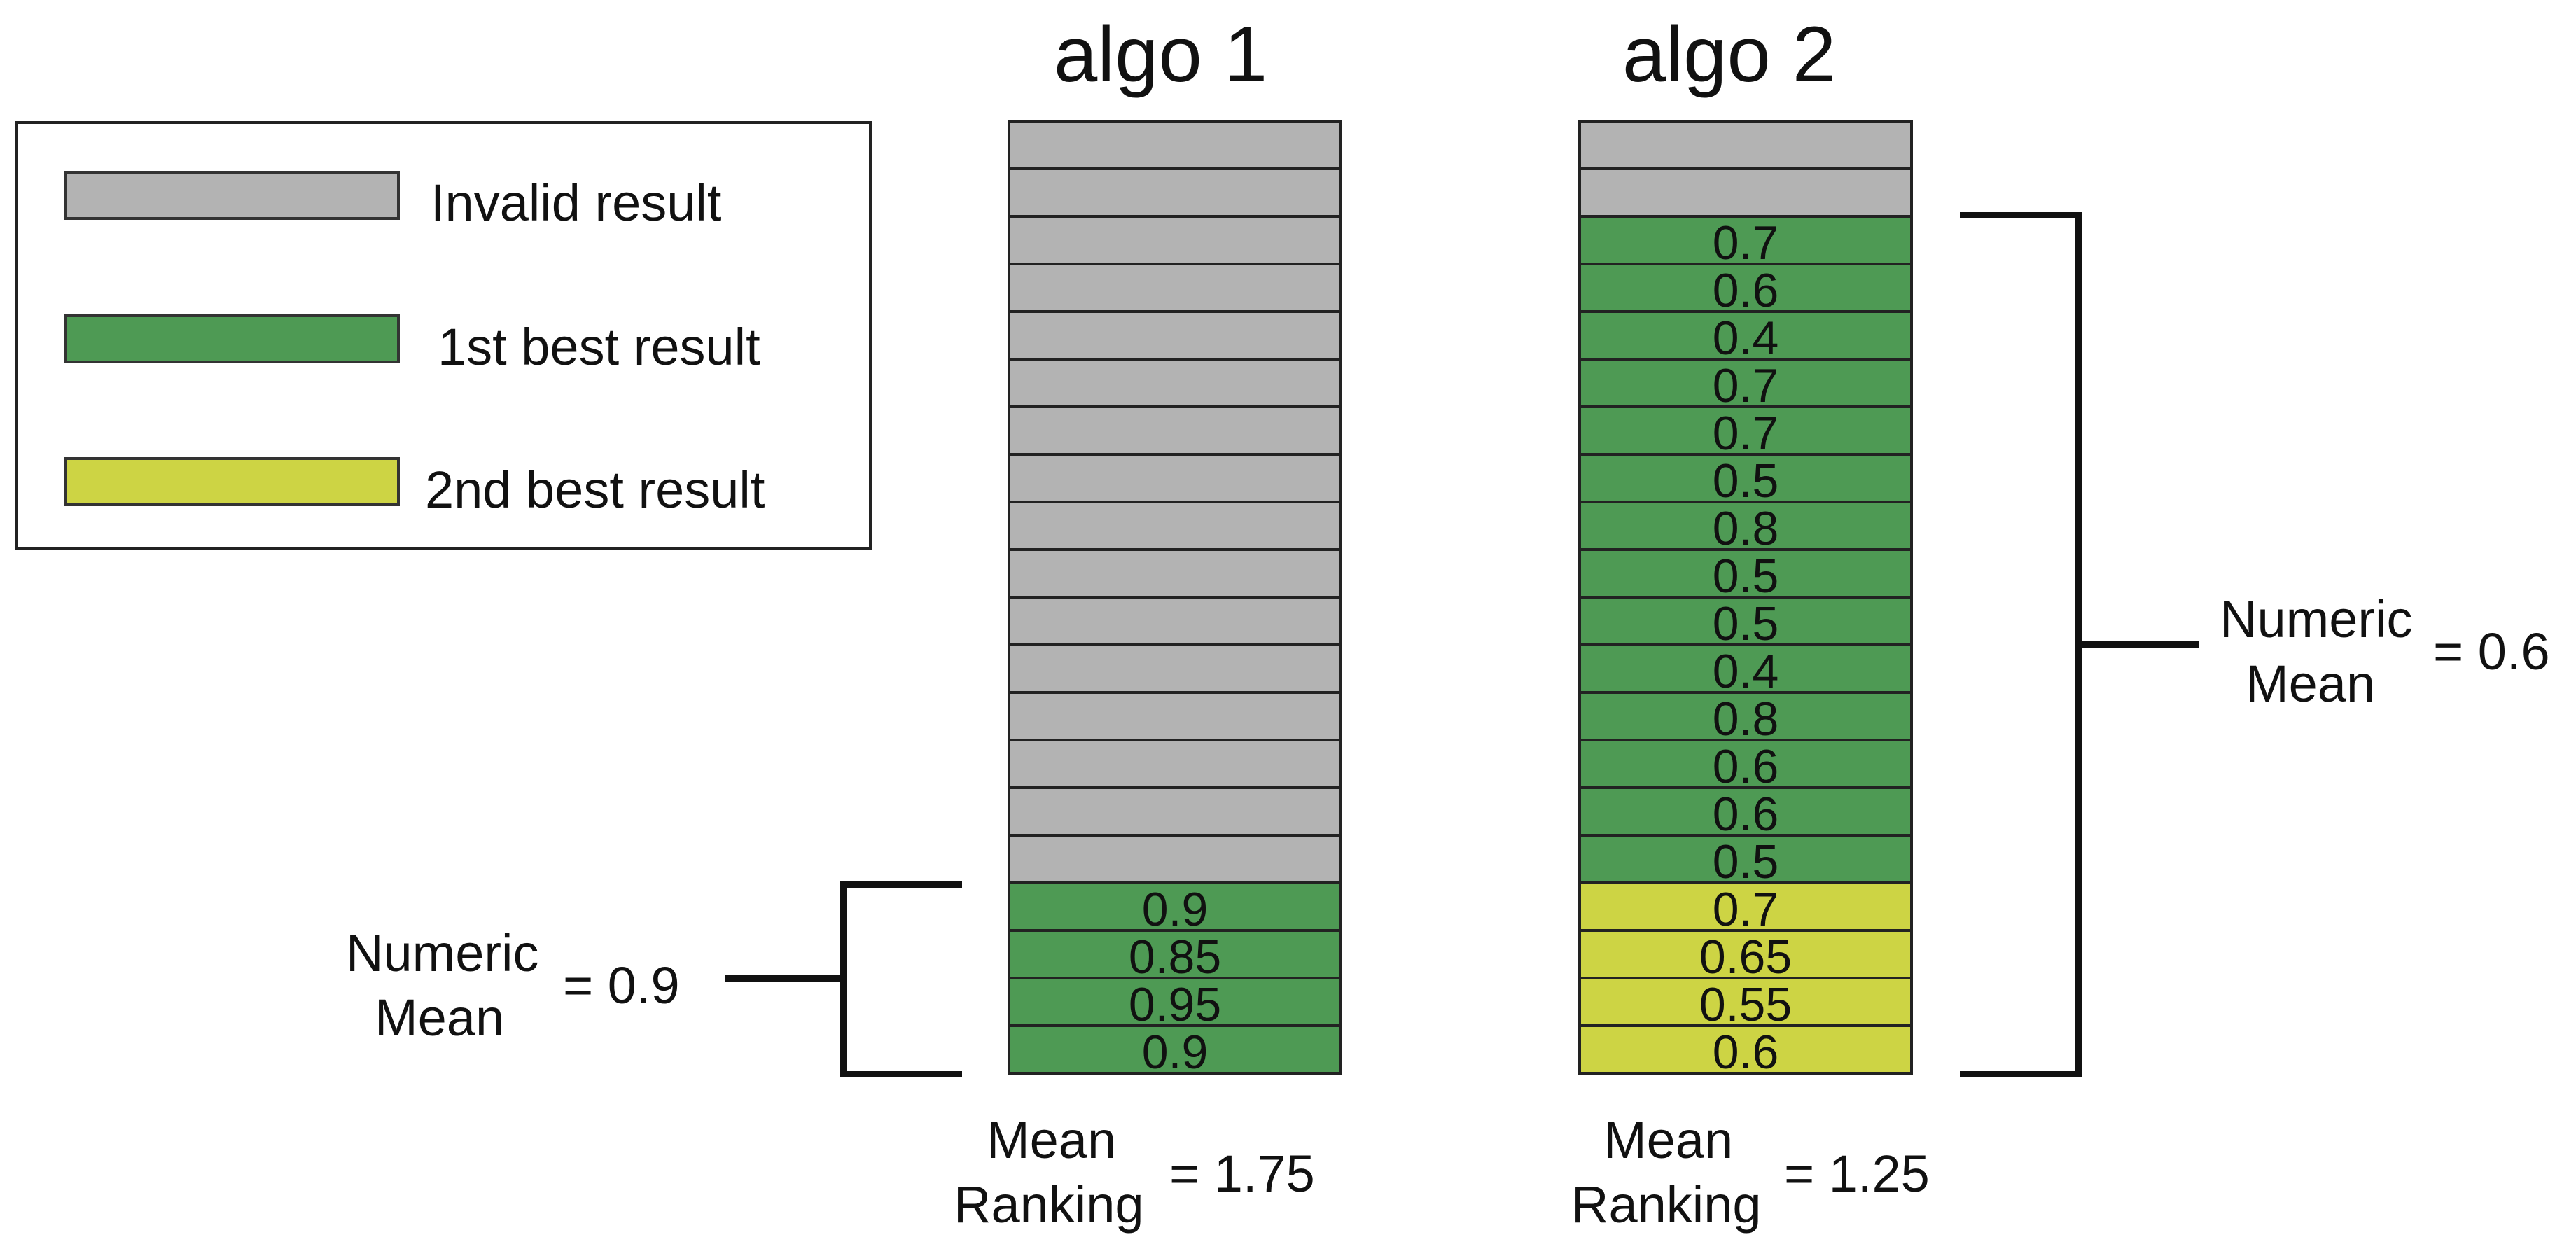  Describe the element at coordinates (1666, 1204) in the screenshot. I see `algo2-mean-ranking-label-line2: Ranking` at that location.